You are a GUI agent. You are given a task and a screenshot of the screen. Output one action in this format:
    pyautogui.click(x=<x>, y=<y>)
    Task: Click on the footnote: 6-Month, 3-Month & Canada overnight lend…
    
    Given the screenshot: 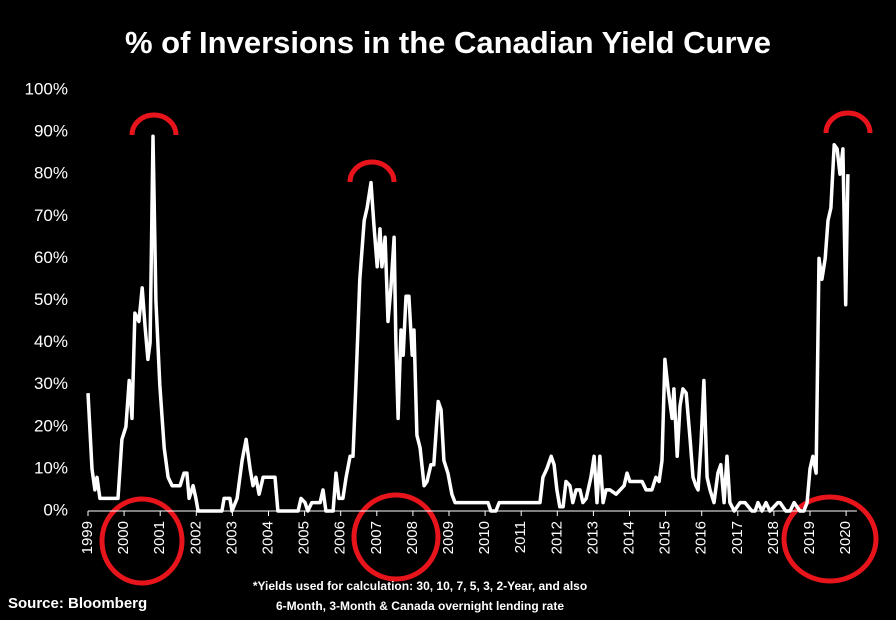 What is the action you would take?
    pyautogui.click(x=420, y=606)
    